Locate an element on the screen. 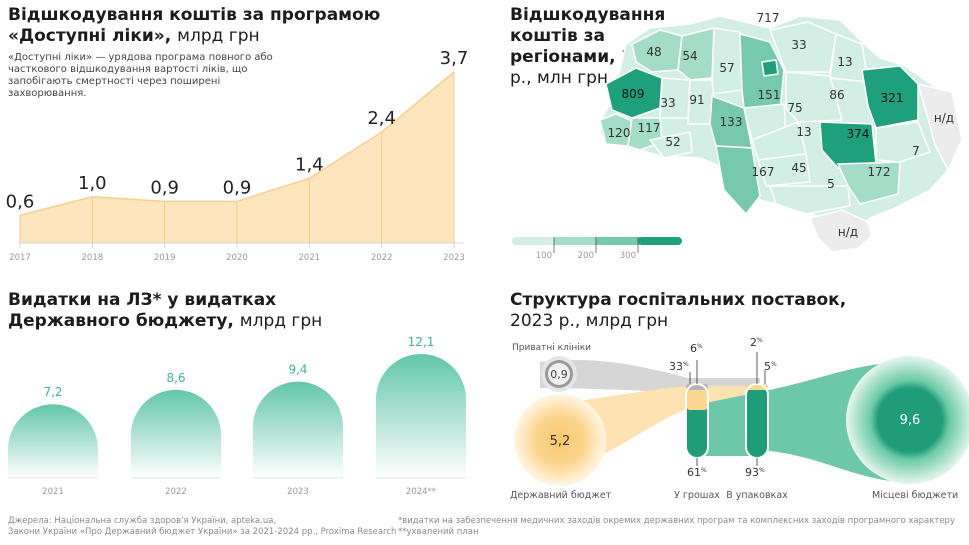  money-label: У грошах is located at coordinates (697, 495).